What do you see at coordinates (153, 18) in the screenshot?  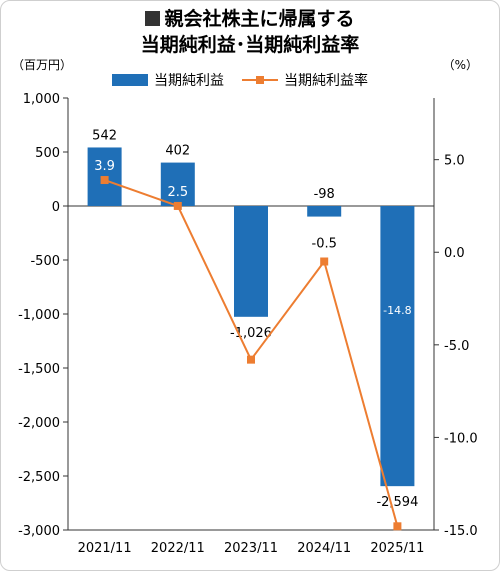 I see `square-bullet-icon` at bounding box center [153, 18].